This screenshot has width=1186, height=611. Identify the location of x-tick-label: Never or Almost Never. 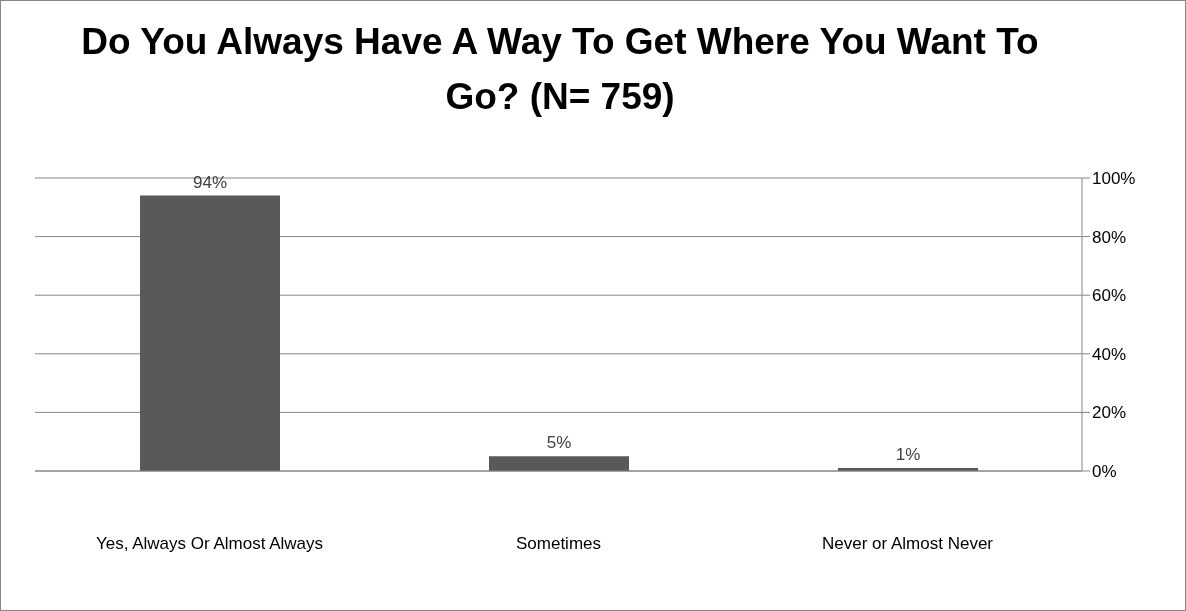
(908, 543).